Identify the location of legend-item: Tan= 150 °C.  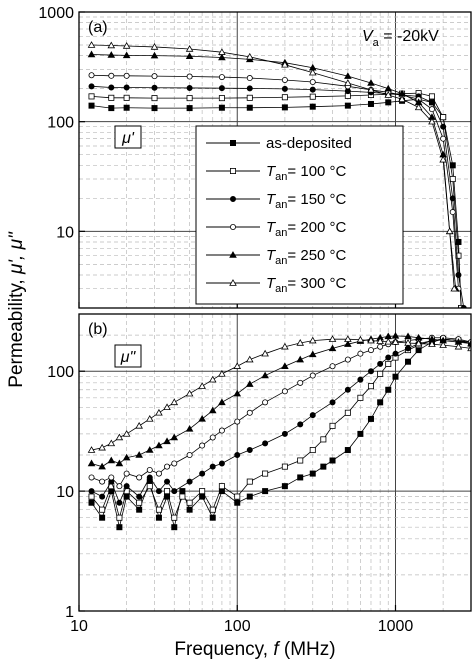
(276, 201).